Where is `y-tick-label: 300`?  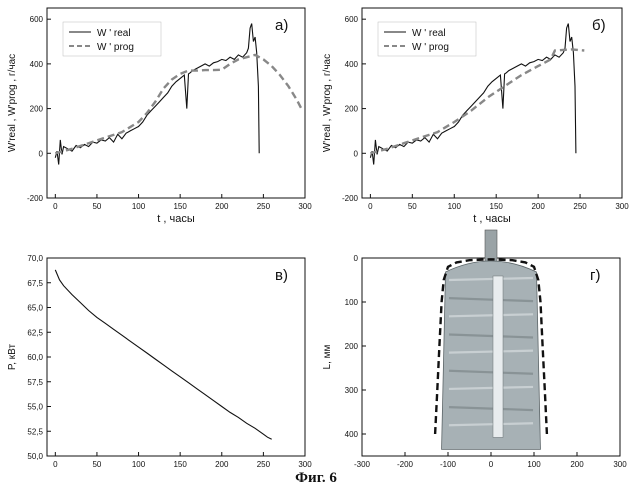 y-tick-label: 300 is located at coordinates (352, 390).